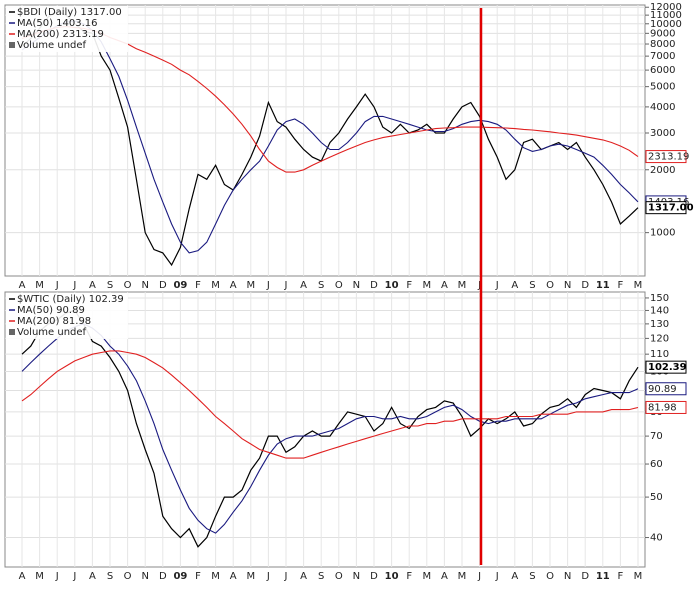 Image resolution: width=700 pixels, height=595 pixels. What do you see at coordinates (656, 464) in the screenshot?
I see `y-tick-label: 60` at bounding box center [656, 464].